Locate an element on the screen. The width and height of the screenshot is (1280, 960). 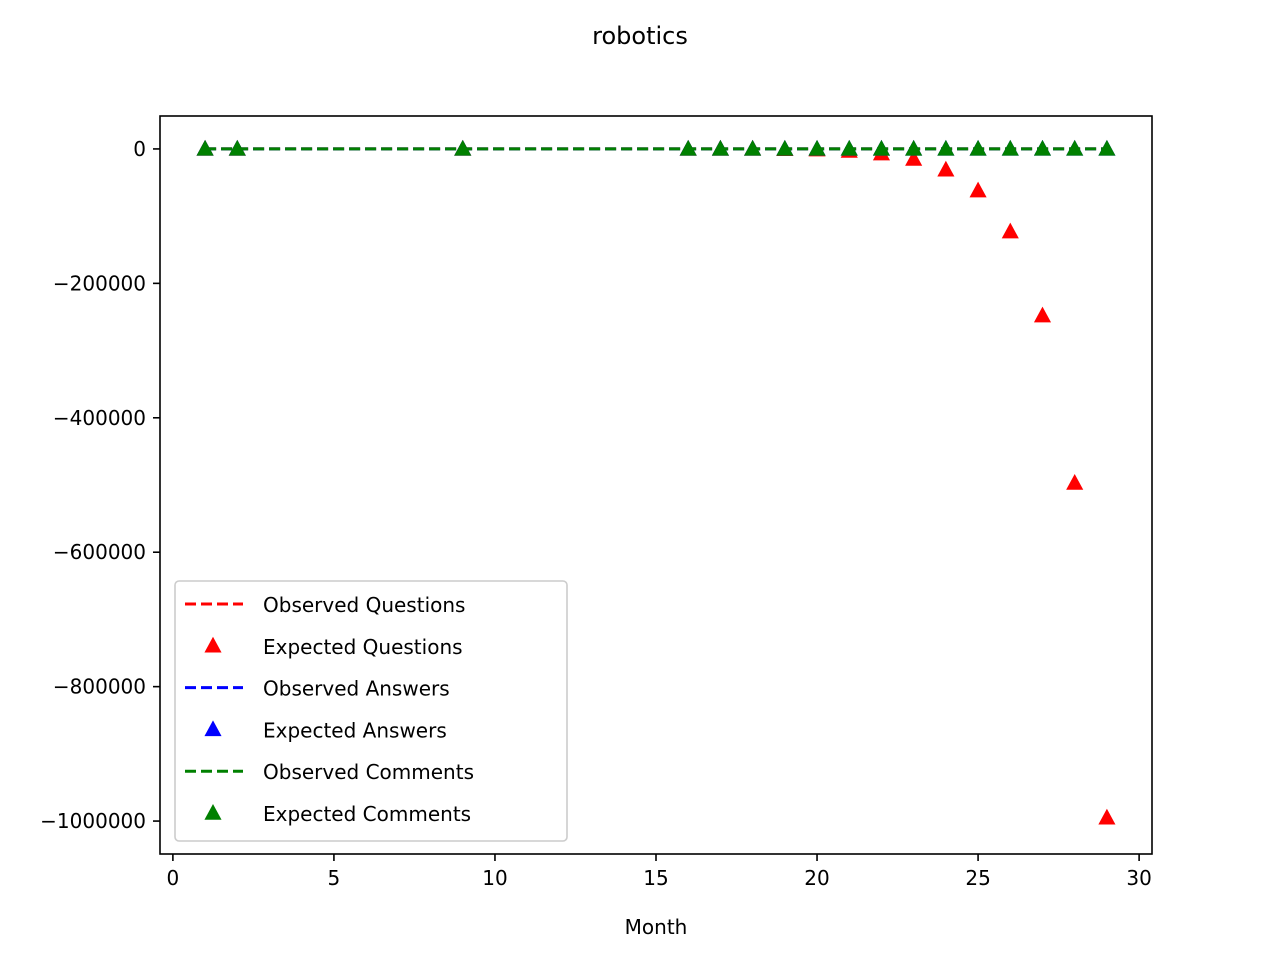
chart-title: robotics is located at coordinates (640, 36).